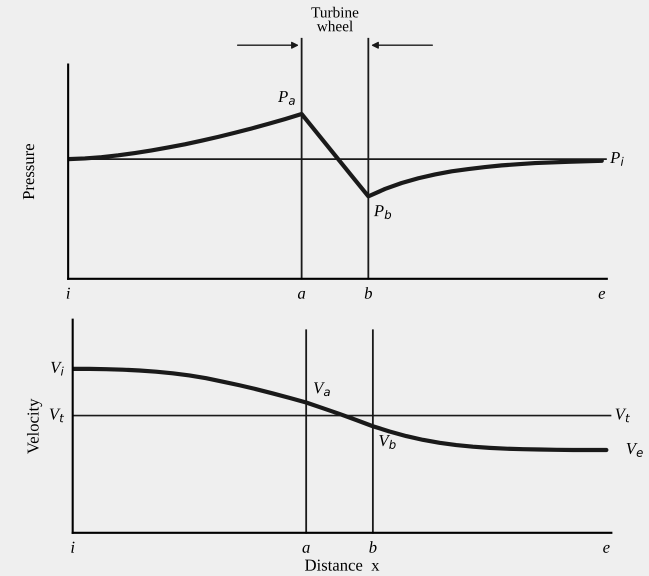  I want to click on annotation: P$_{b}$, so click(383, 212).